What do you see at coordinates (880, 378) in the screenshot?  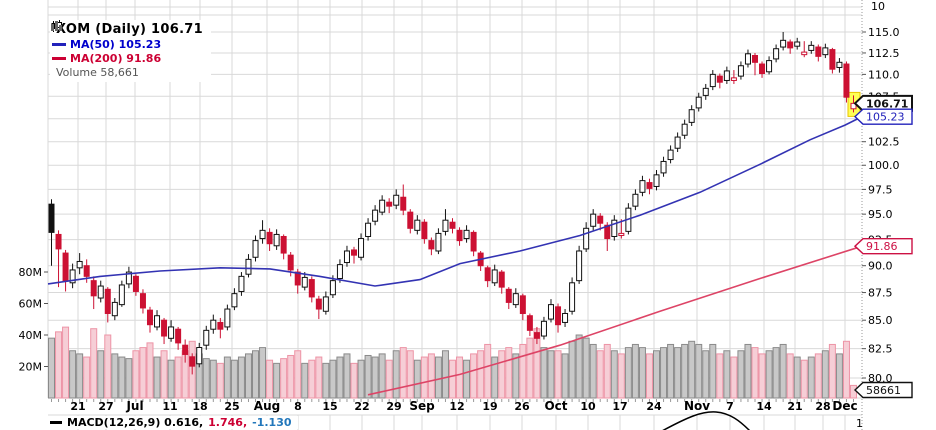 I see `price-axis-label: 80.0` at bounding box center [880, 378].